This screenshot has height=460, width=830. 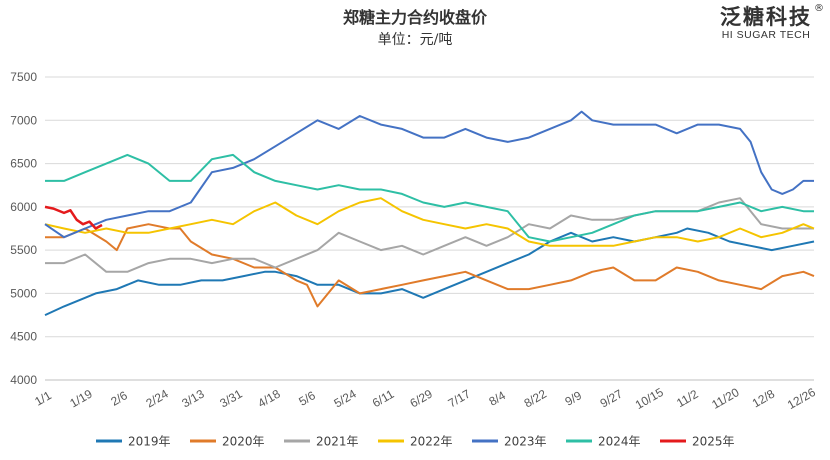 What do you see at coordinates (23, 77) in the screenshot?
I see `y-tick-label: 7500` at bounding box center [23, 77].